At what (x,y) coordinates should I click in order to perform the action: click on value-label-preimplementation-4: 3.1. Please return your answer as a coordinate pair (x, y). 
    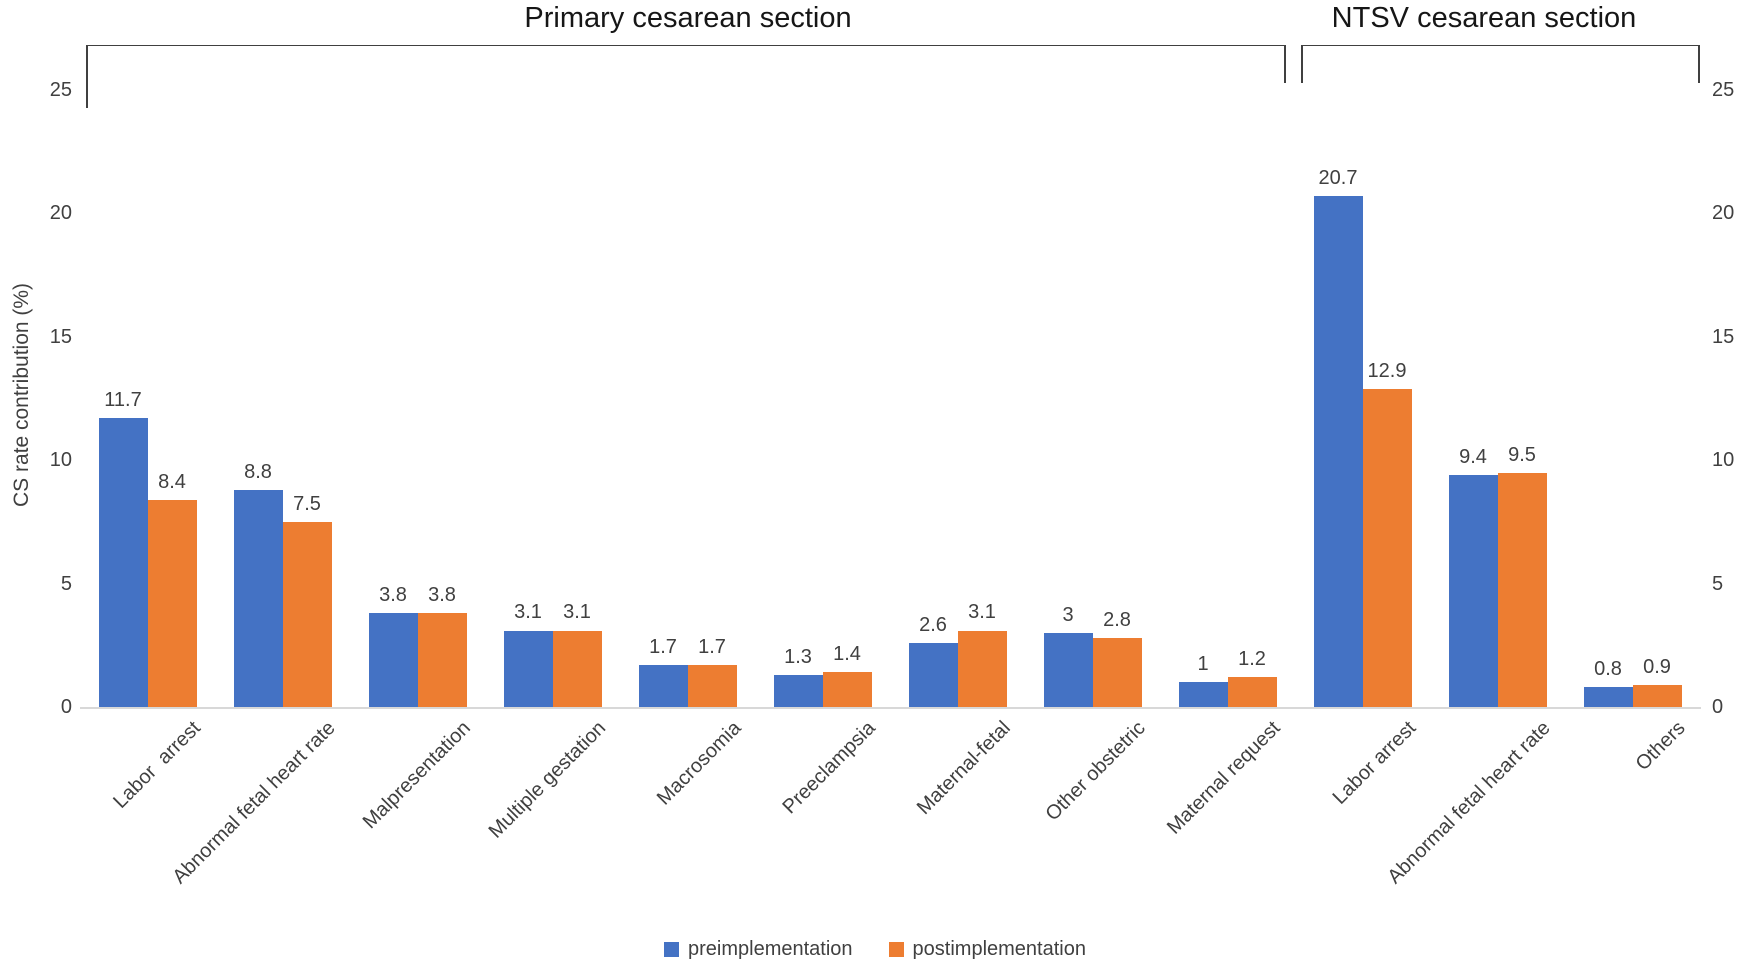
    Looking at the image, I should click on (528, 612).